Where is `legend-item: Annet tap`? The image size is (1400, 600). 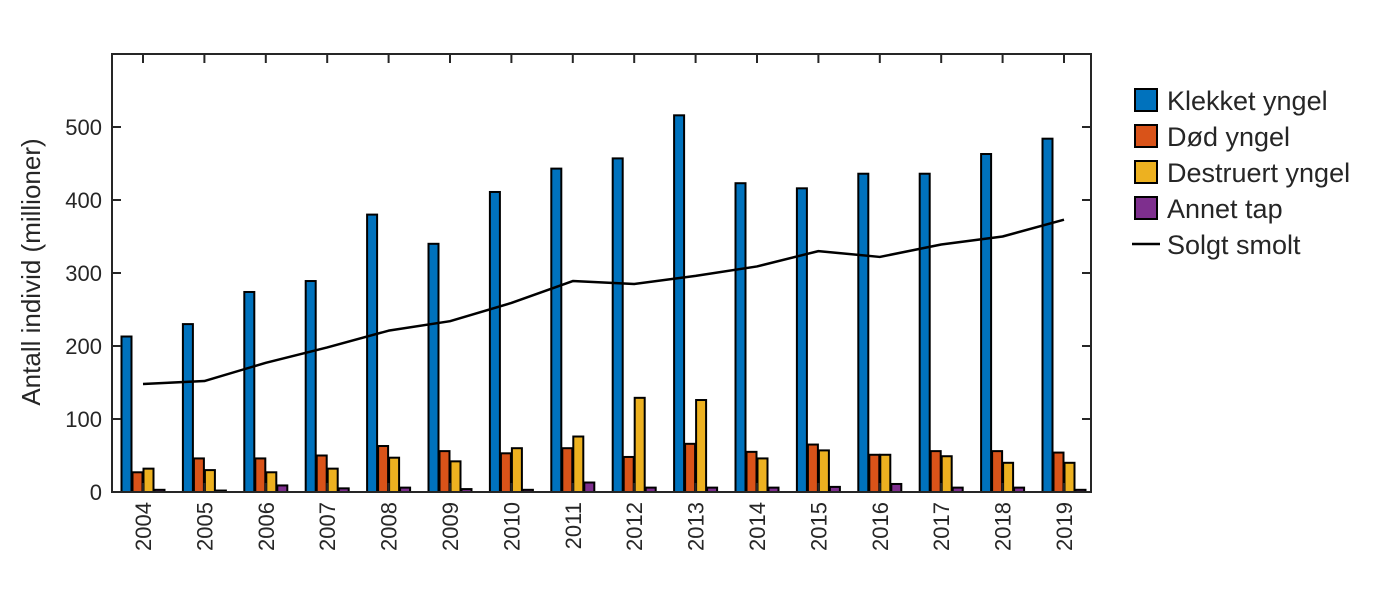 legend-item: Annet tap is located at coordinates (1208, 209).